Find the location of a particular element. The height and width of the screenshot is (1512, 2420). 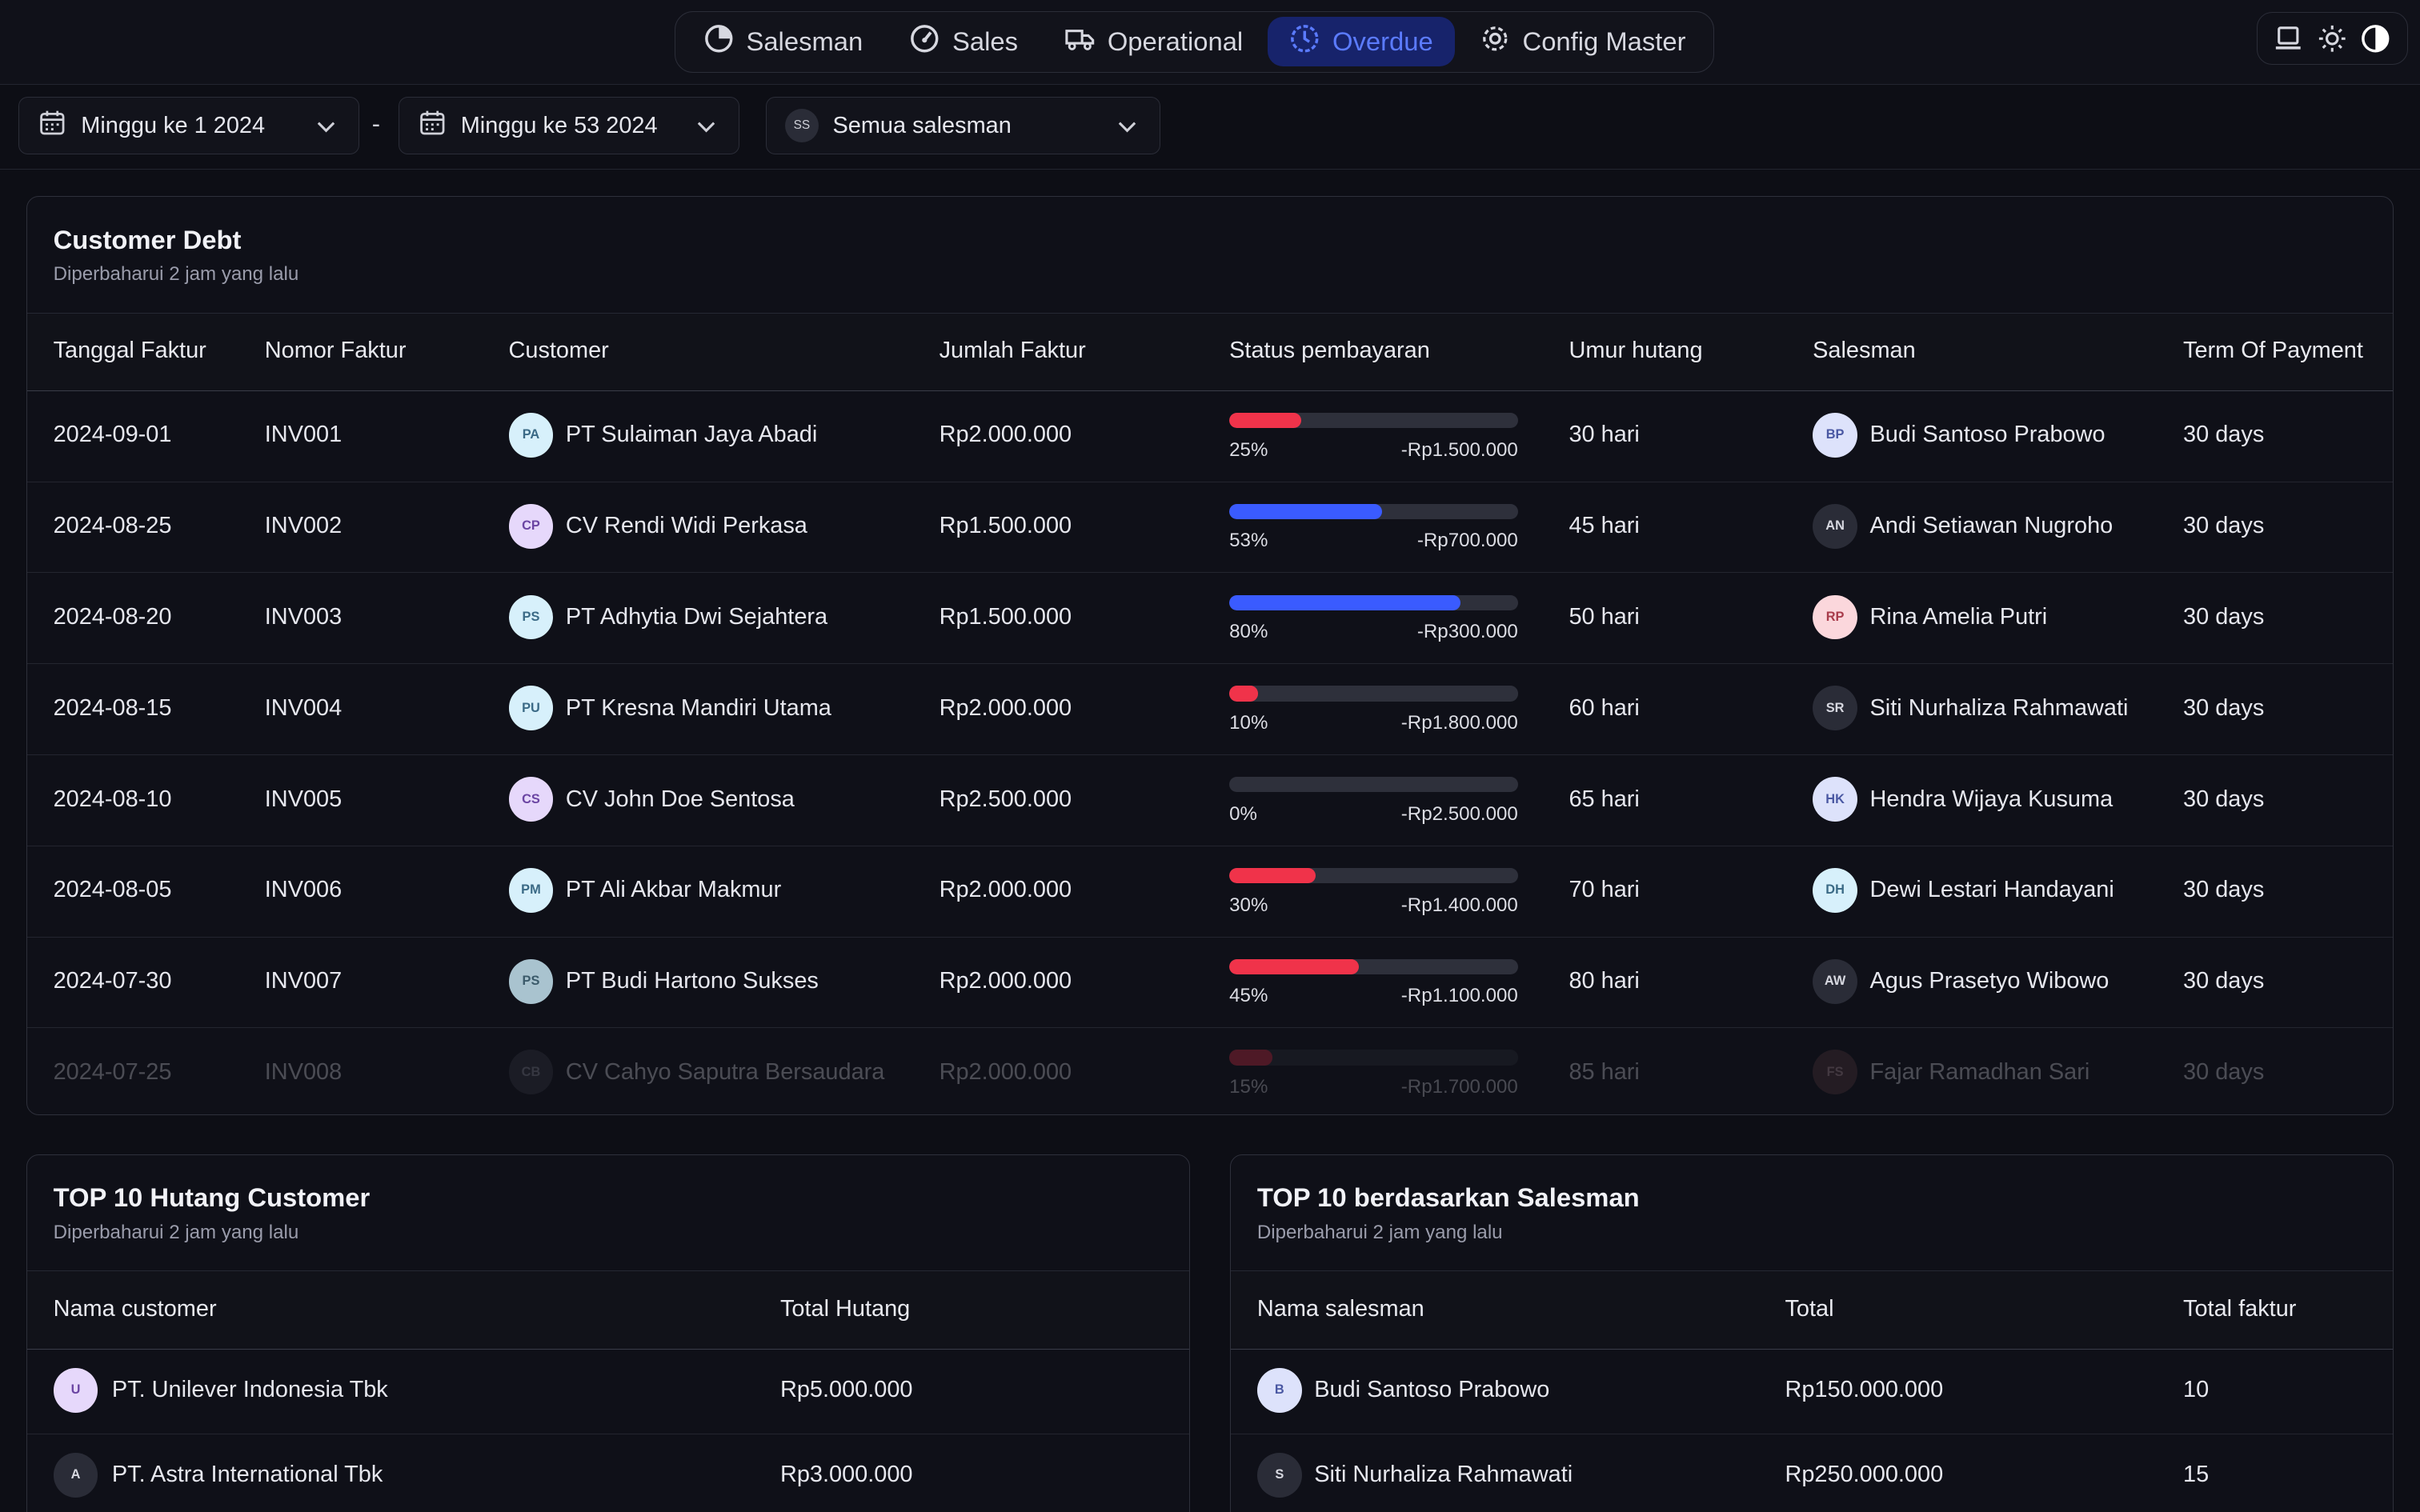

salesman-name: Agus Prasetyo Wibowo is located at coordinates (1989, 981).